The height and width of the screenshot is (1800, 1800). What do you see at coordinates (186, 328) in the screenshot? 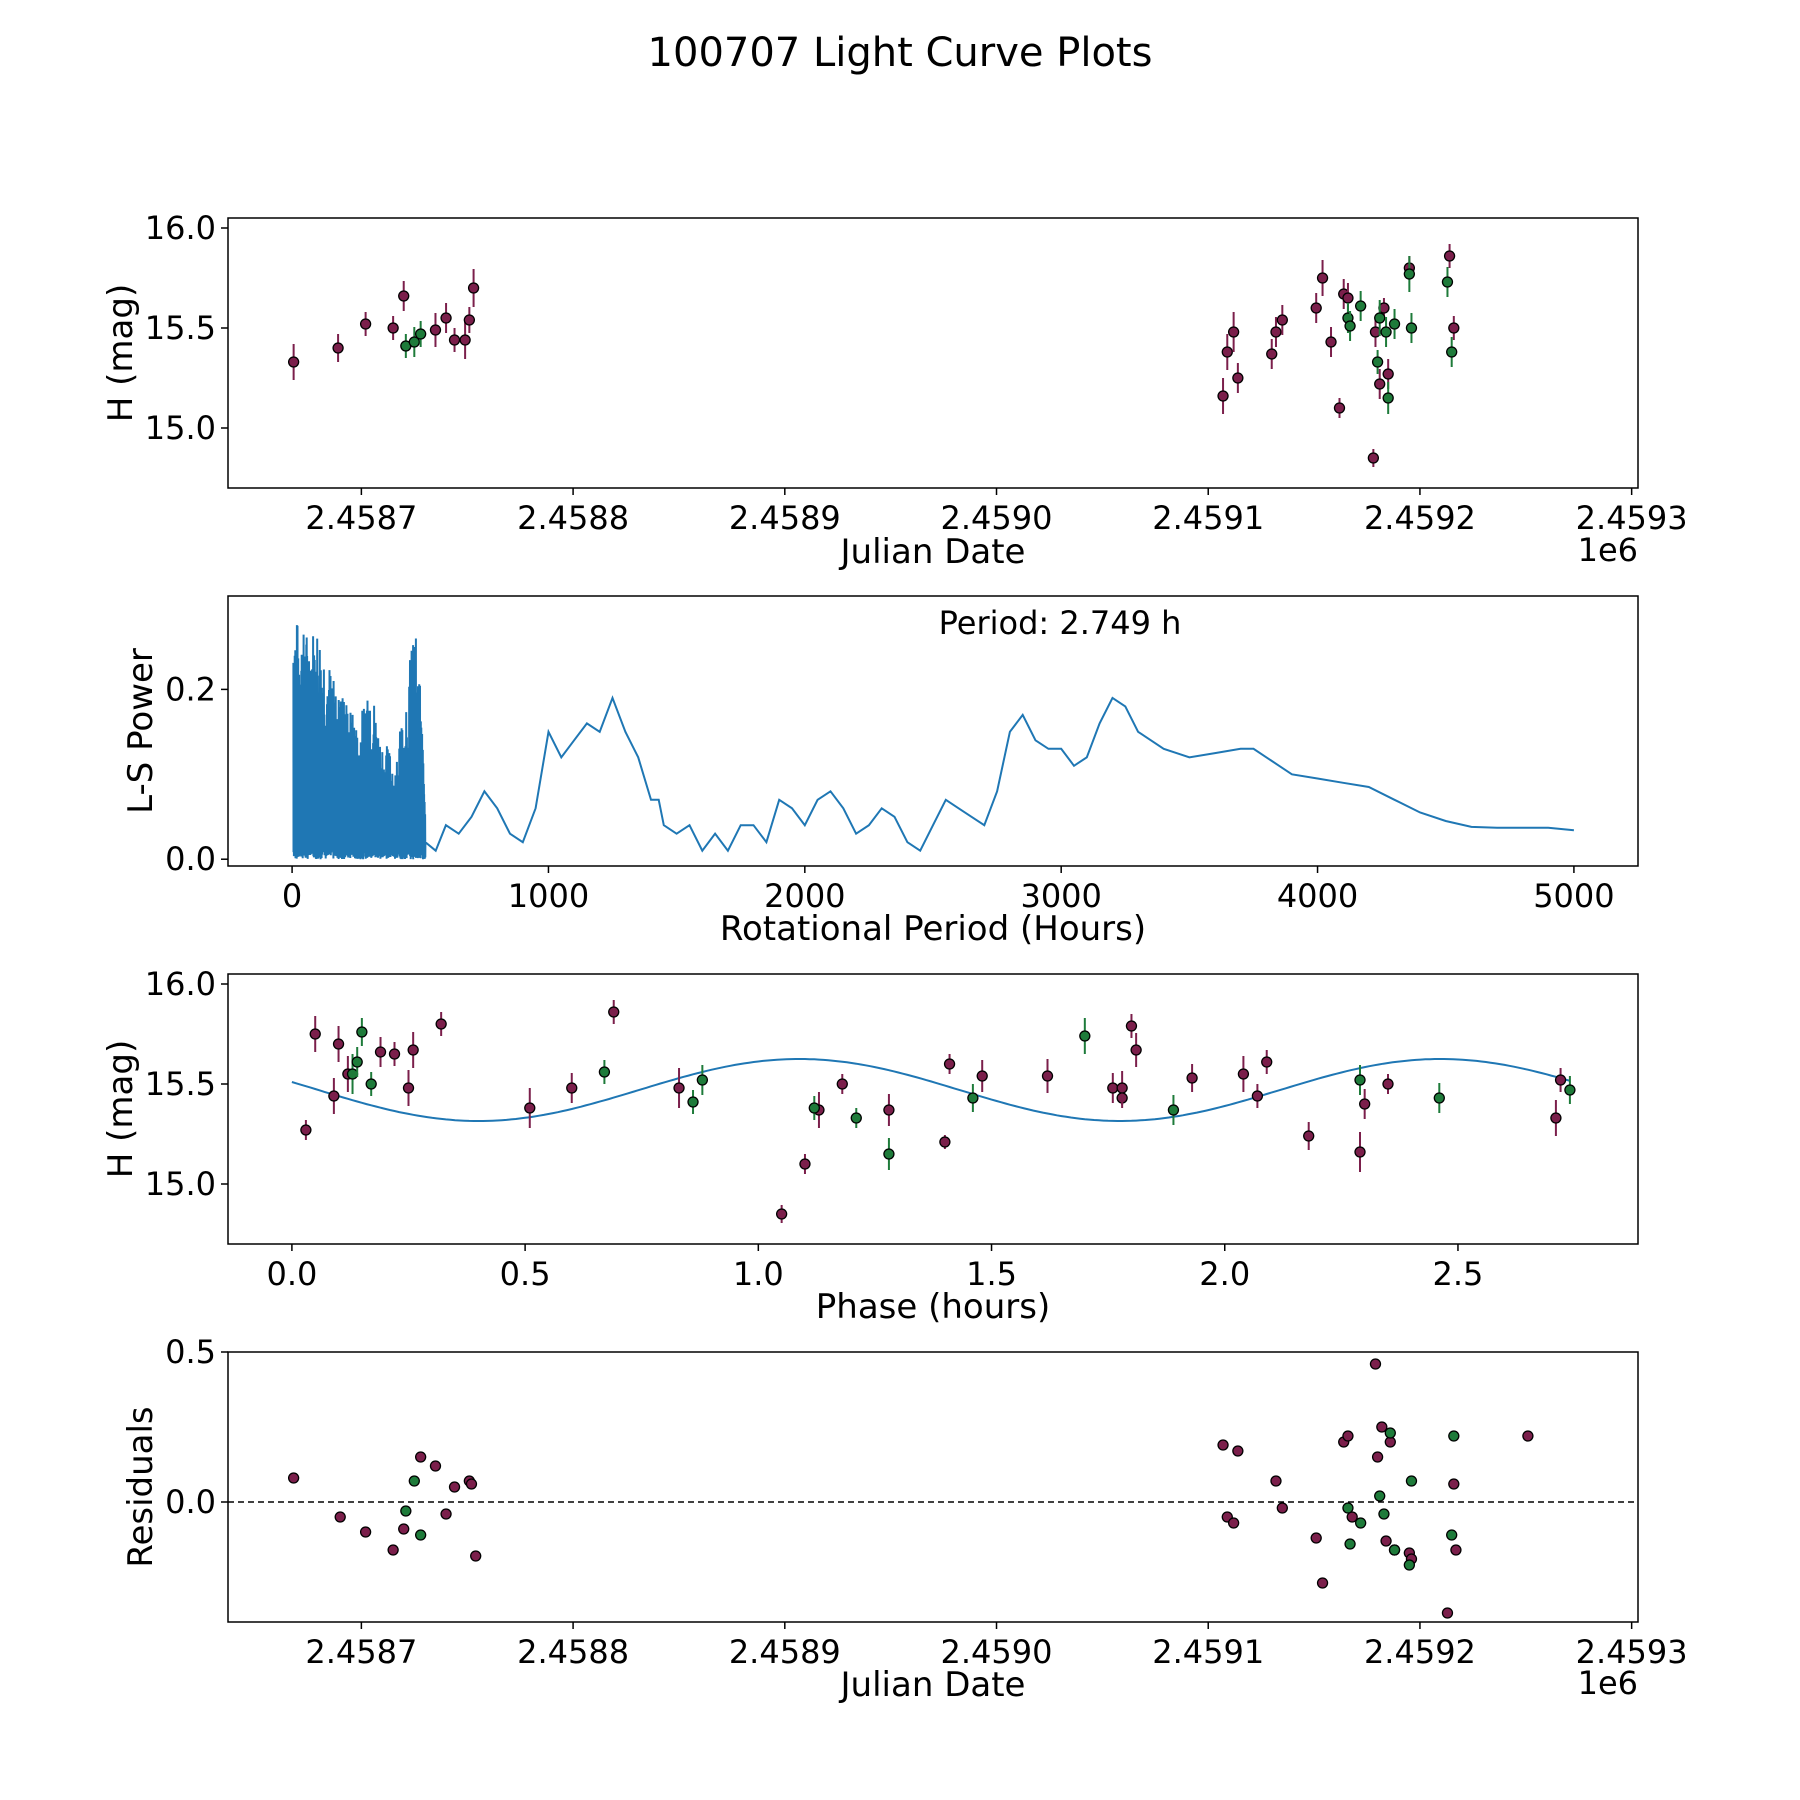
I see `lightcurve-yticks: 15.0 15.5 16.0` at bounding box center [186, 328].